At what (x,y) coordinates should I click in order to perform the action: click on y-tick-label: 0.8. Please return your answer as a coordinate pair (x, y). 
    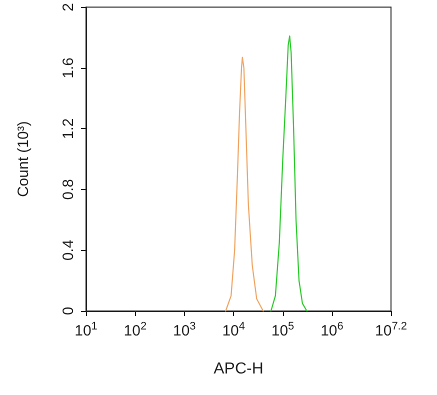
    Looking at the image, I should click on (68, 189).